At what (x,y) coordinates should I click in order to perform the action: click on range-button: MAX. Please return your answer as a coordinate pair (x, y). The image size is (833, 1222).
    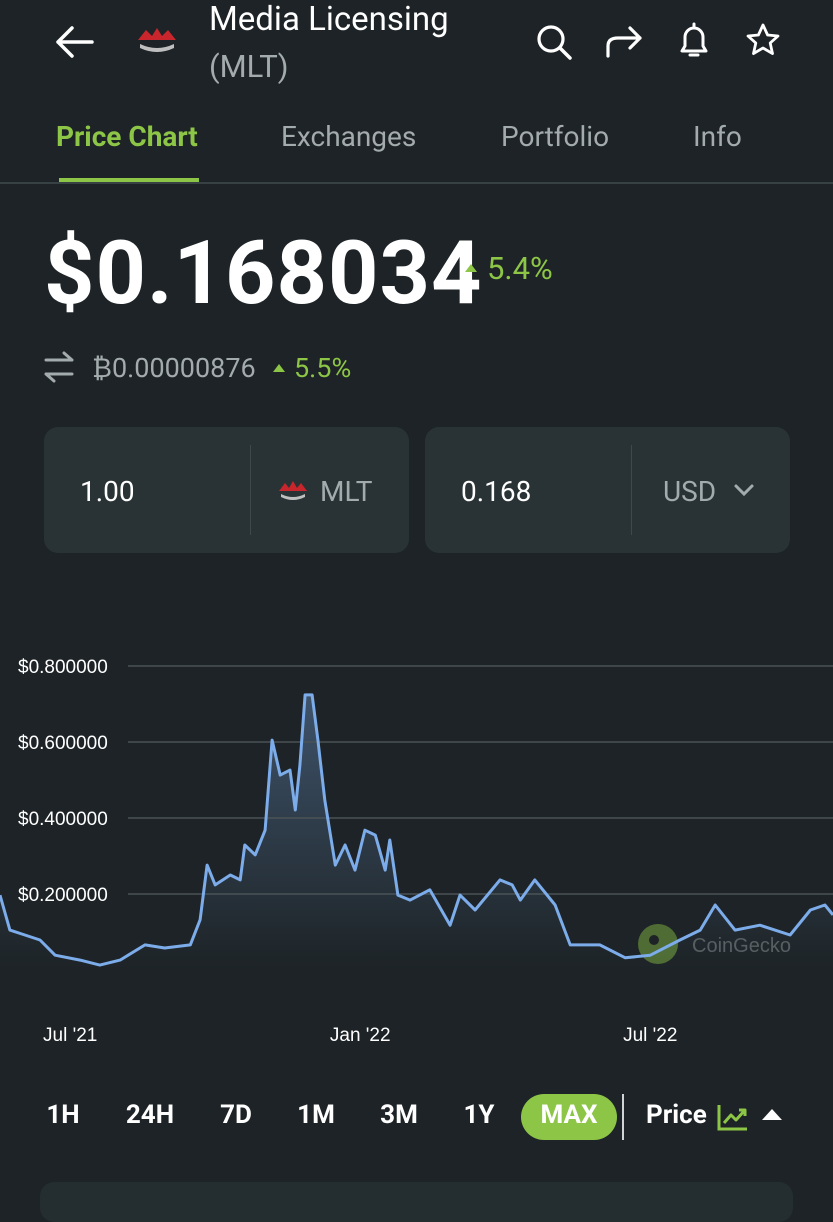
    Looking at the image, I should click on (569, 1115).